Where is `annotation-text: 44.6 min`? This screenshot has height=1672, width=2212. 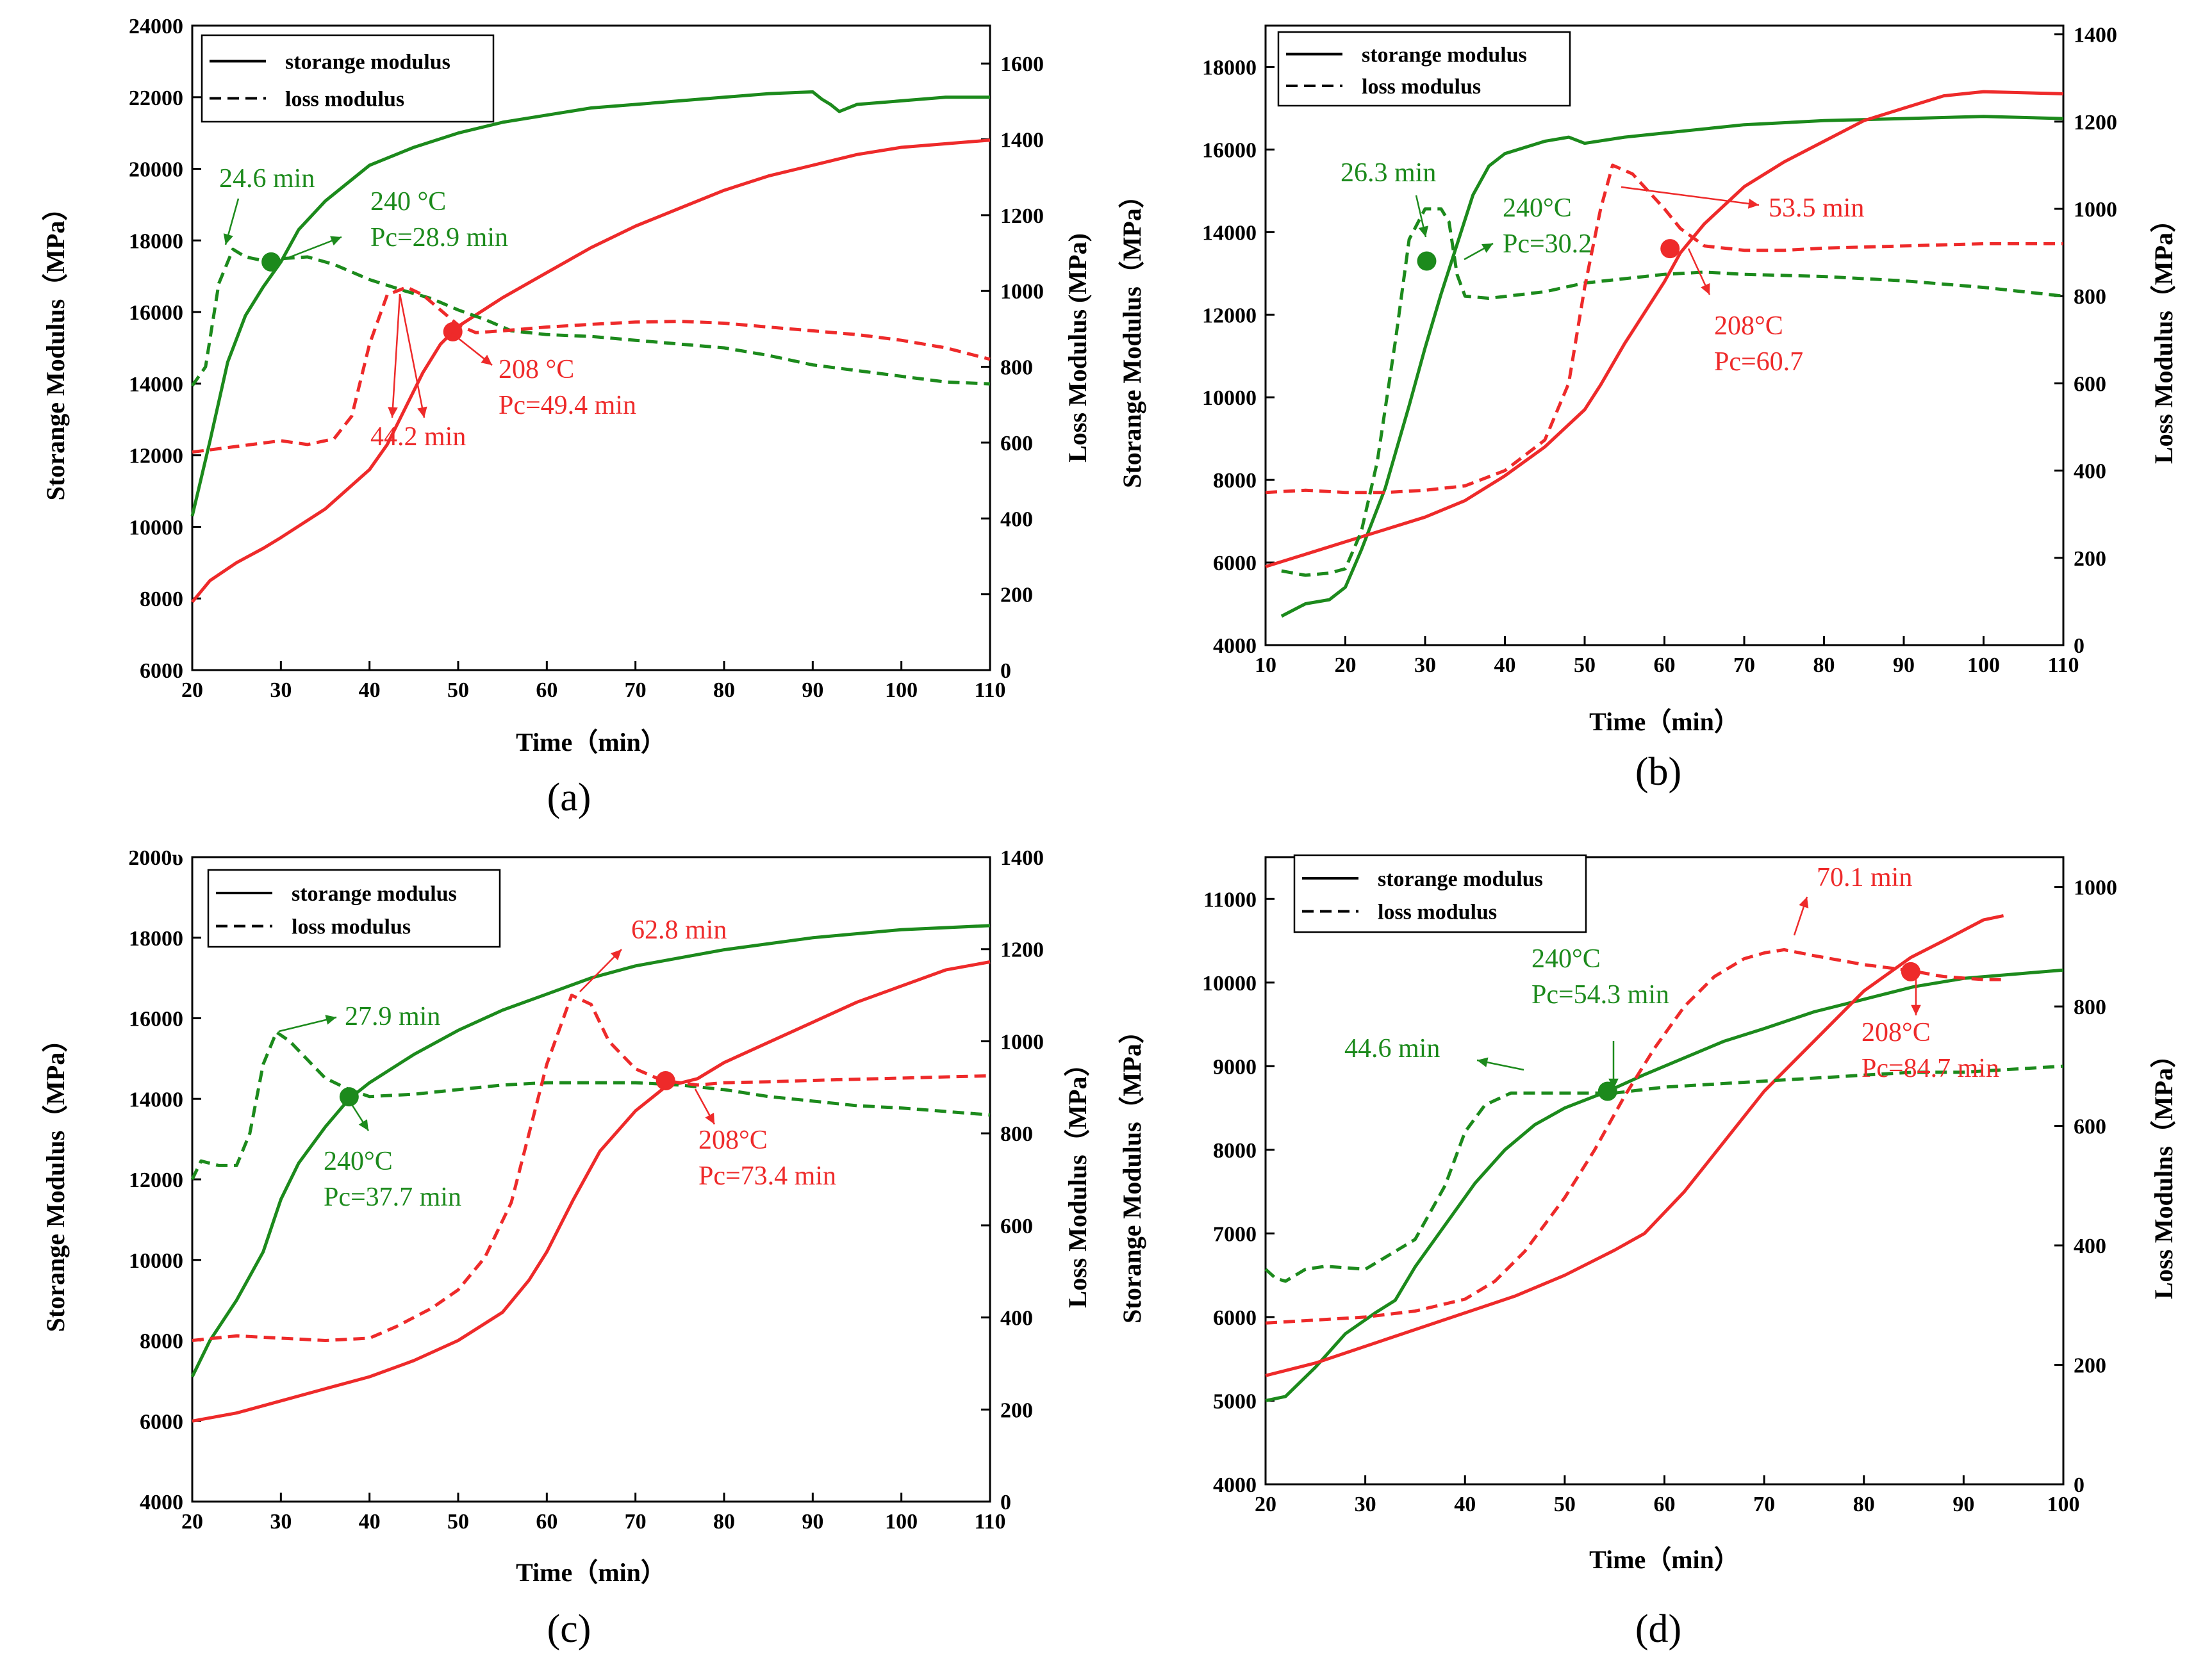 annotation-text: 44.6 min is located at coordinates (1392, 1048).